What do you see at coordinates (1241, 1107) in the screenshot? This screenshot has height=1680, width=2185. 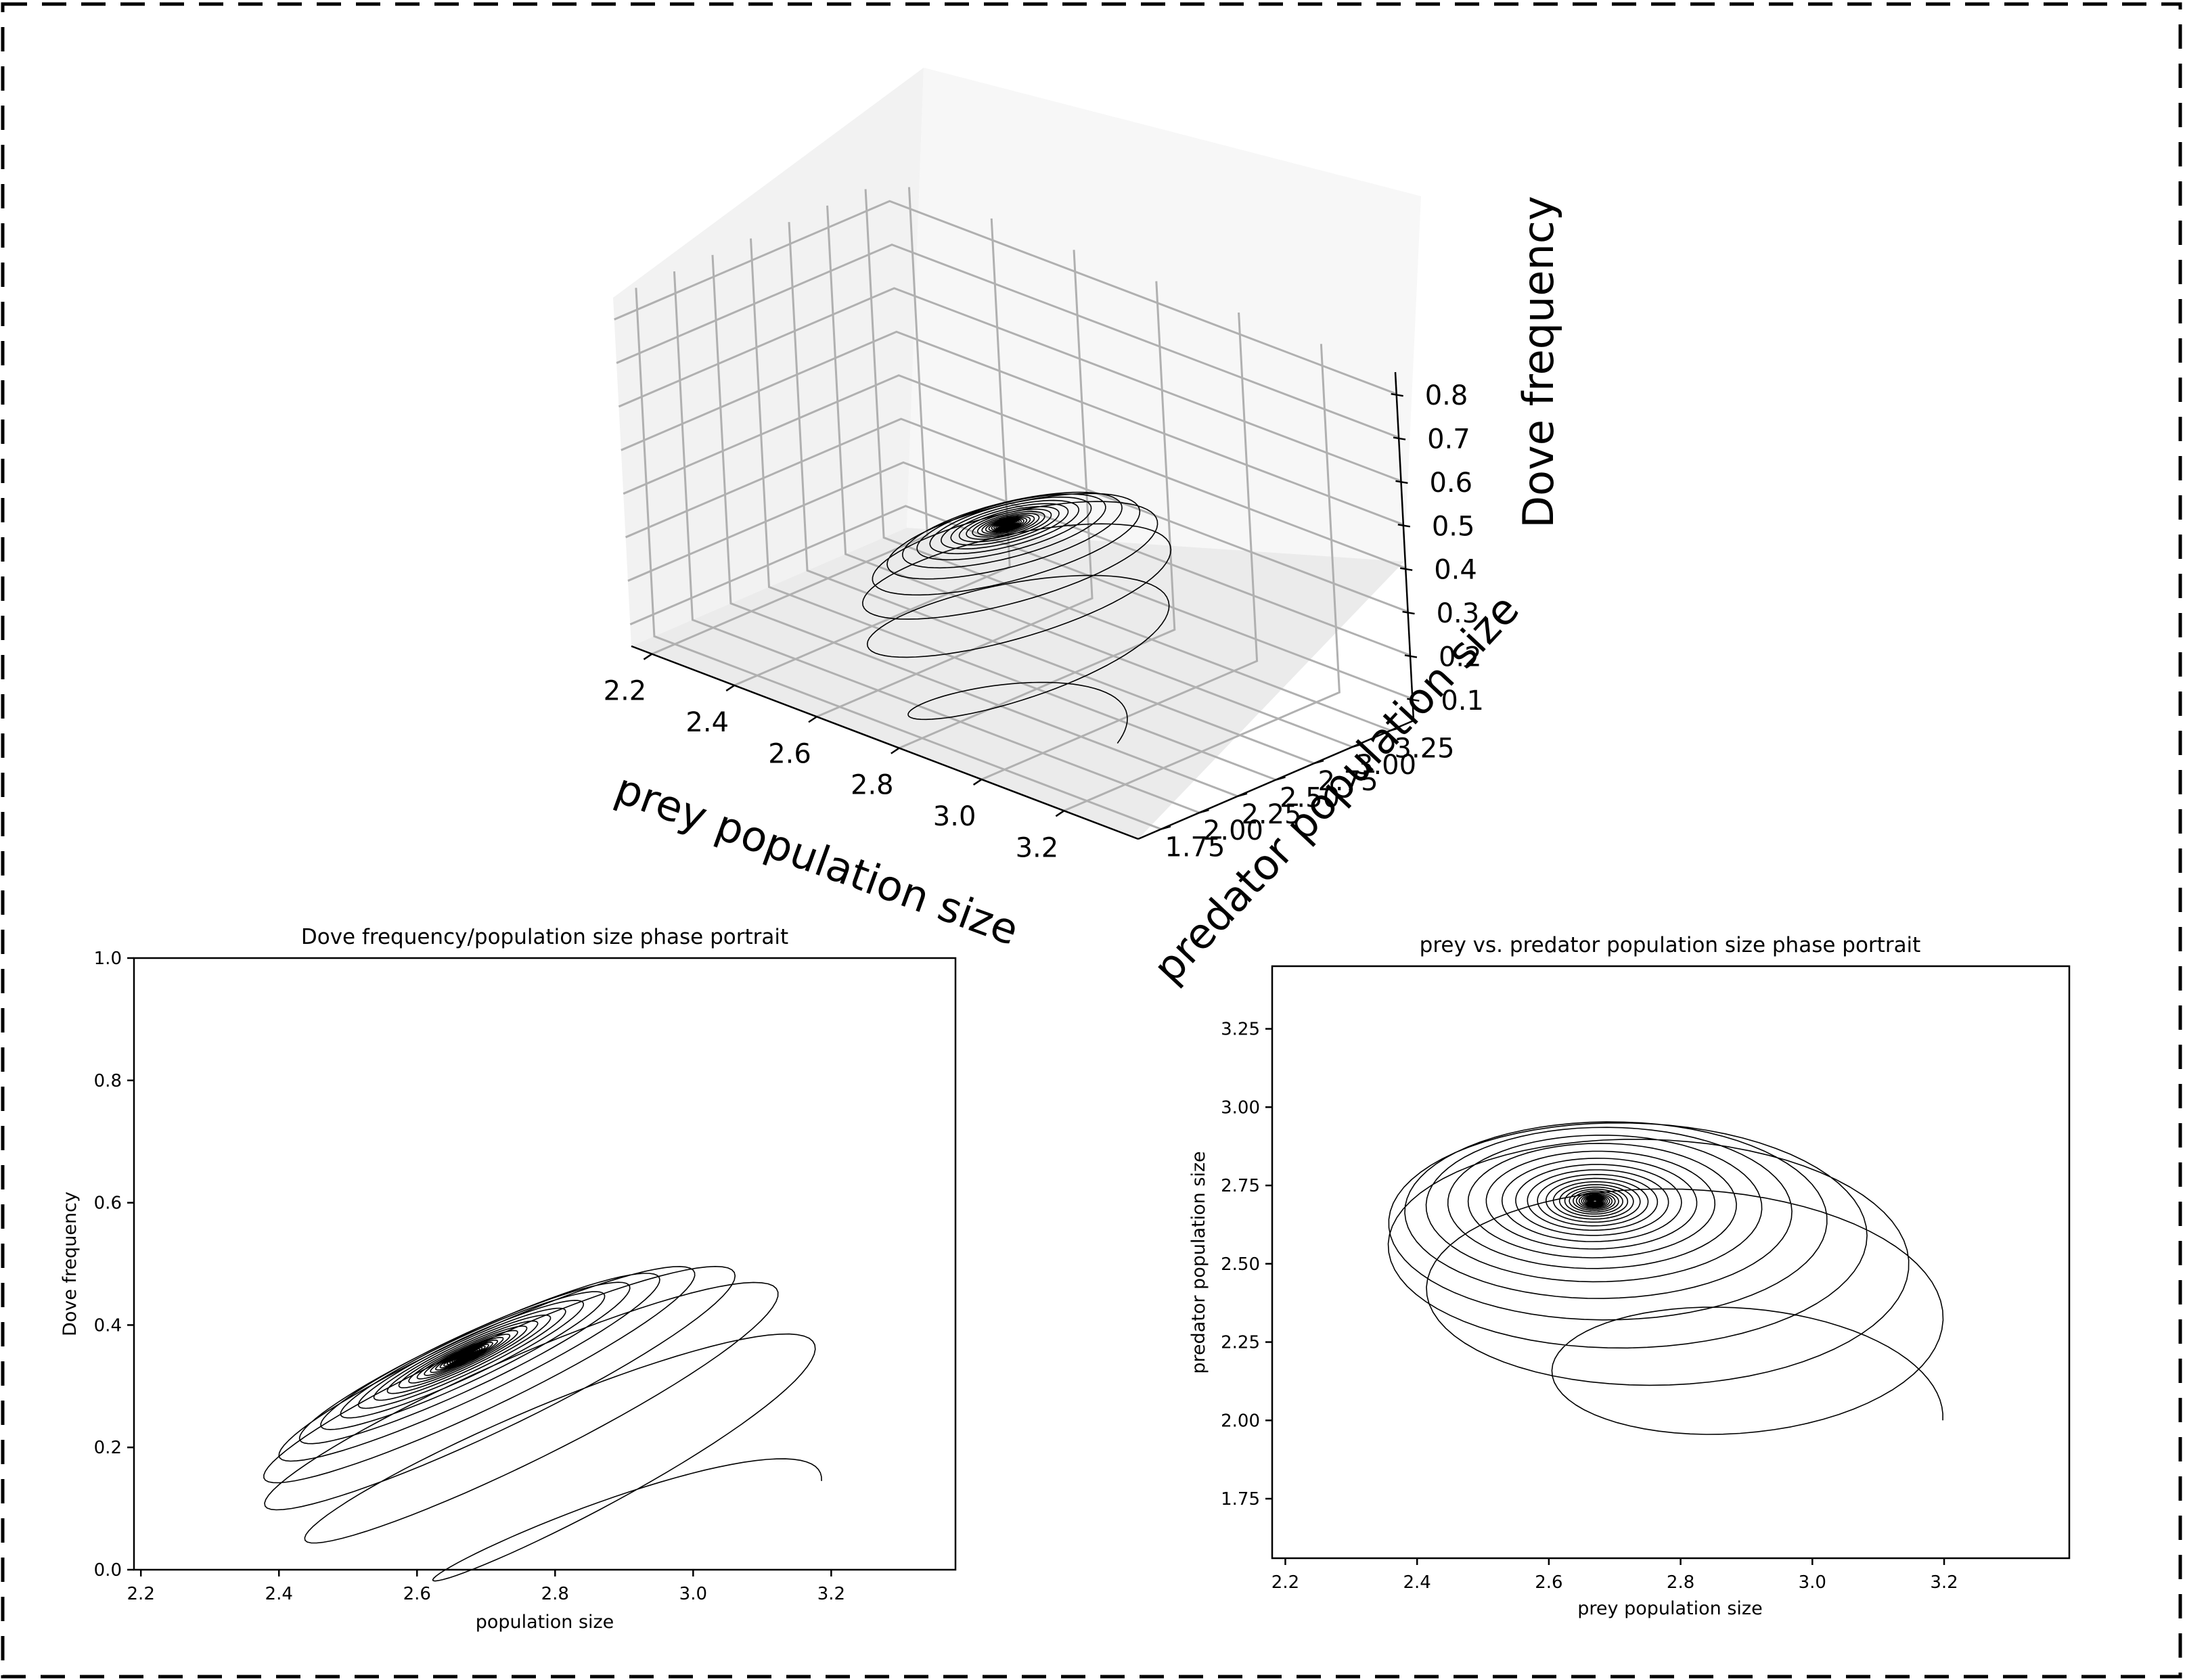 I see `y-tick-label: 3.00` at bounding box center [1241, 1107].